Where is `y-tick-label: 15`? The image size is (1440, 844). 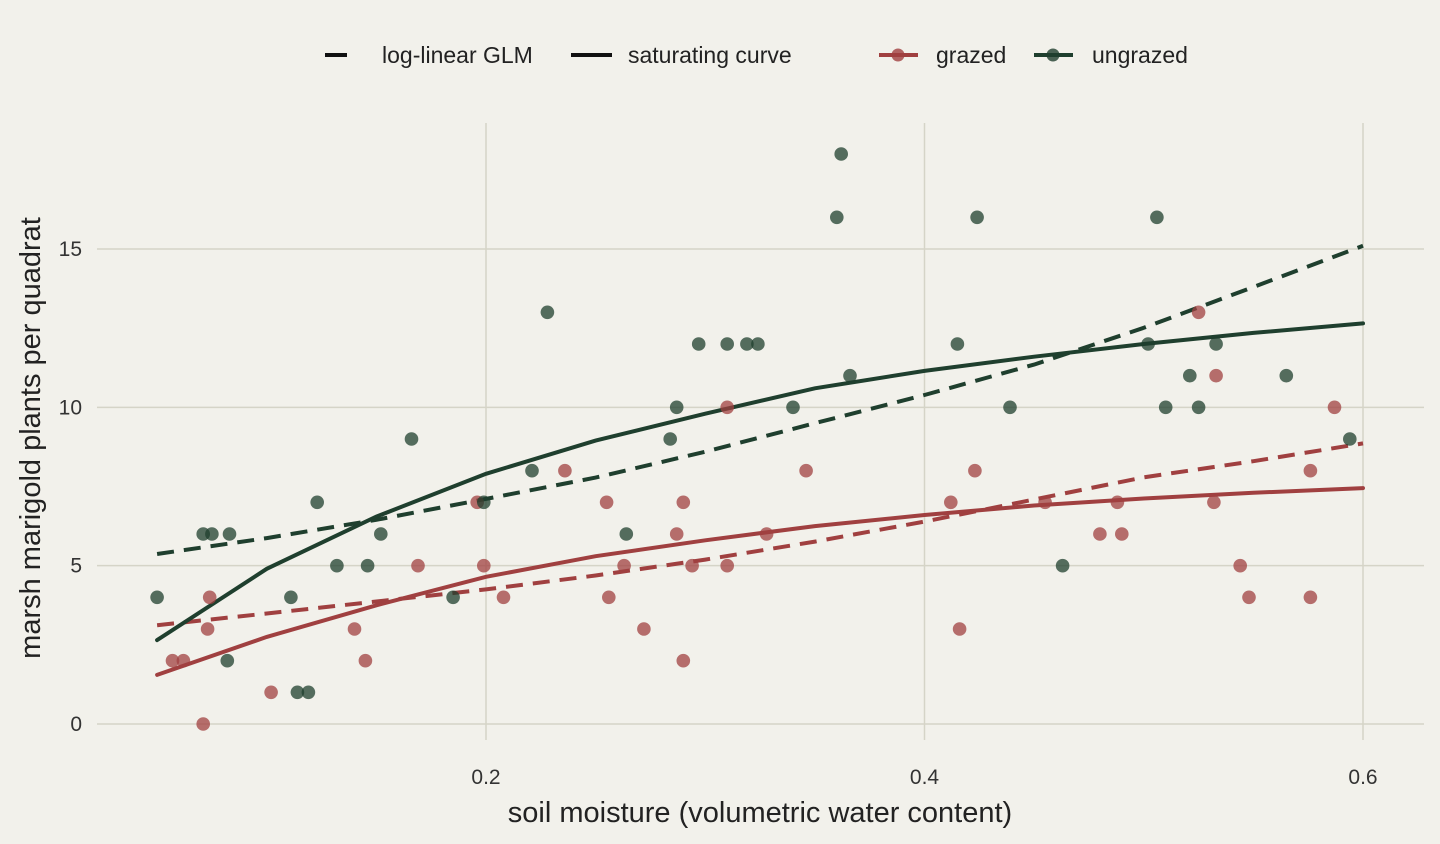
y-tick-label: 15 is located at coordinates (70, 249).